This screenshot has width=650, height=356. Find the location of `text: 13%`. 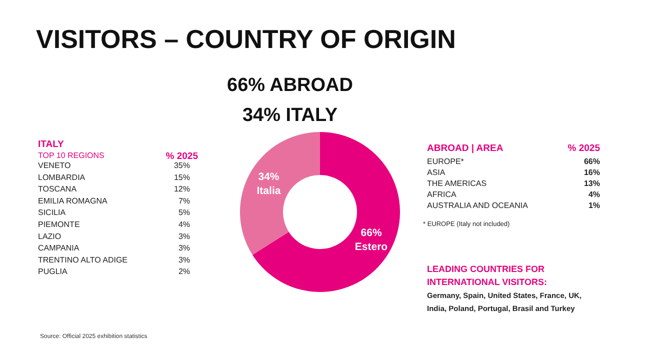

text: 13% is located at coordinates (592, 183).